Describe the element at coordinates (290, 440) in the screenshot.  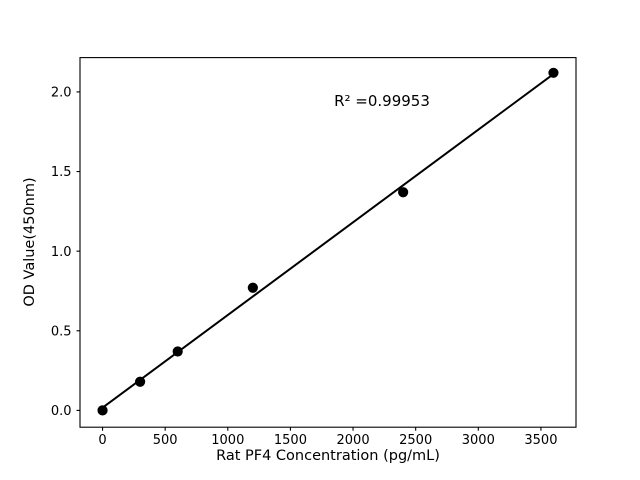
I see `x-tick-label: 1500` at that location.